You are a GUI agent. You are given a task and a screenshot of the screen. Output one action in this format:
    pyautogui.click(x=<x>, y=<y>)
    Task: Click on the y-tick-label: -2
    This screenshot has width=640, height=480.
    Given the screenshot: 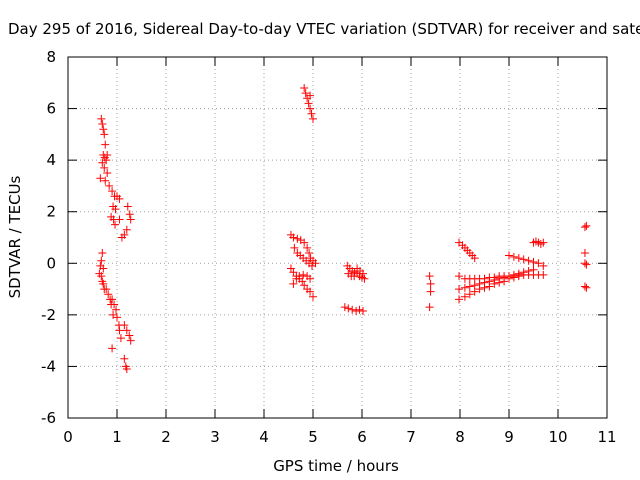 What is the action you would take?
    pyautogui.click(x=48, y=315)
    